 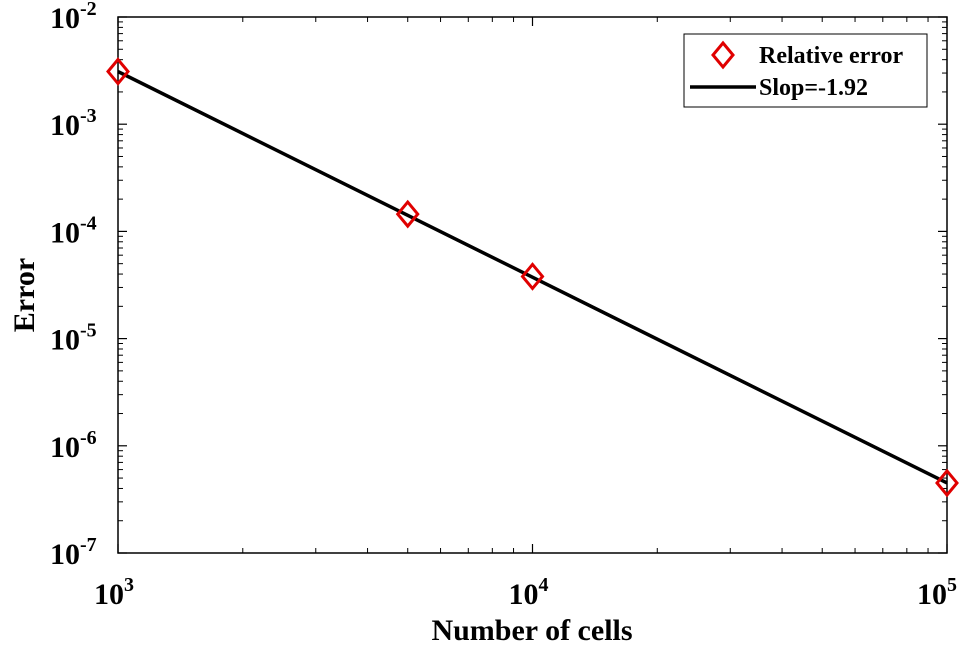 I want to click on y-tick-label: 10⁻³, so click(x=73, y=123).